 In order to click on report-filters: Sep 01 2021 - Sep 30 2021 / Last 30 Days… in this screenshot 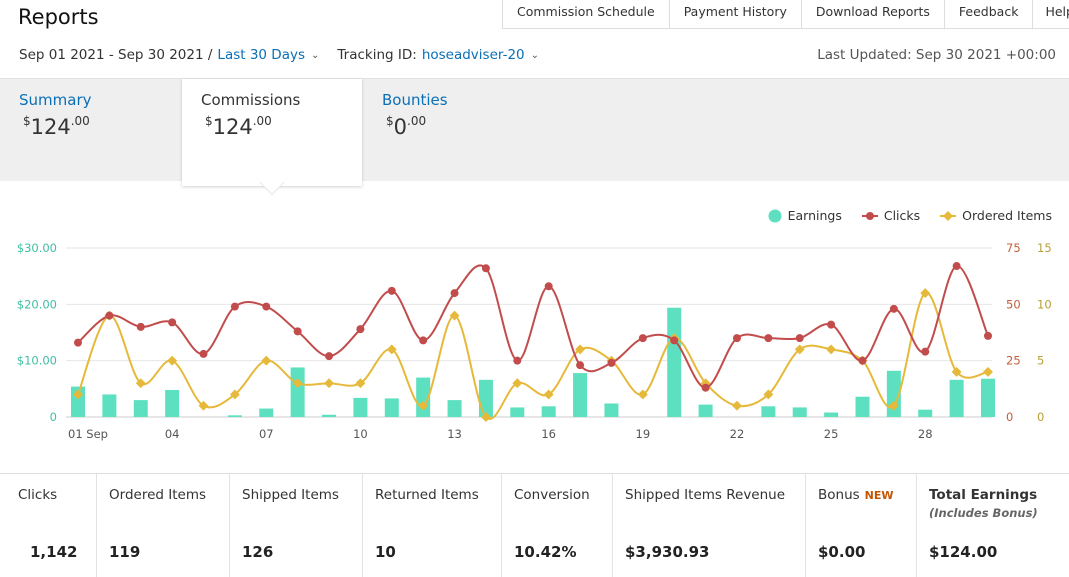, I will do `click(282, 55)`.